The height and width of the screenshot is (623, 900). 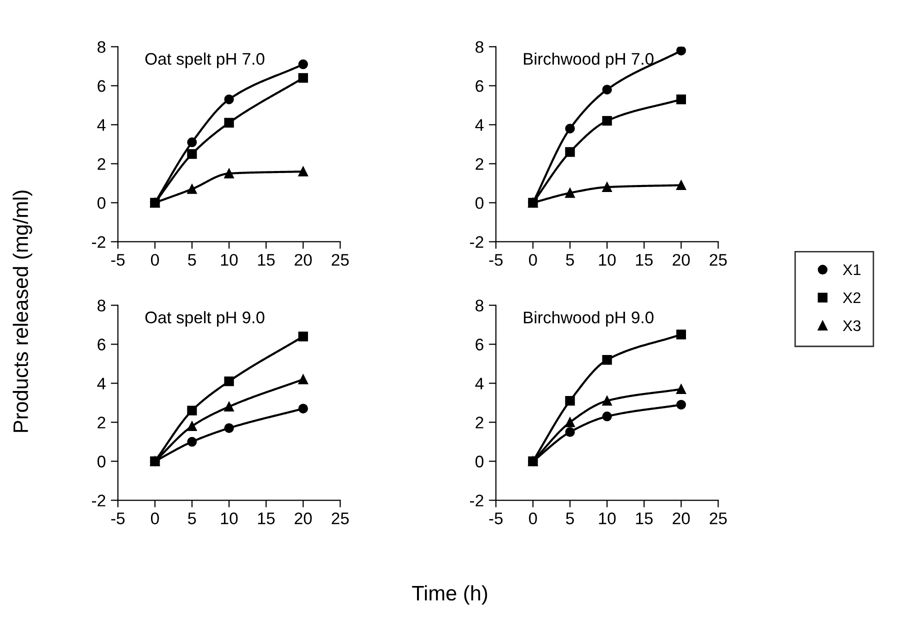 What do you see at coordinates (22, 311) in the screenshot?
I see `y-axis-title: Products released (mg/ml)` at bounding box center [22, 311].